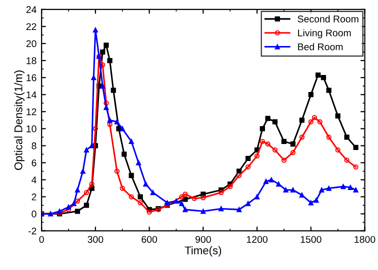 Image resolution: width=378 pixels, height=270 pixels. What do you see at coordinates (19, 120) in the screenshot?
I see `y-axis-title: Optical Density(1/m)` at bounding box center [19, 120].